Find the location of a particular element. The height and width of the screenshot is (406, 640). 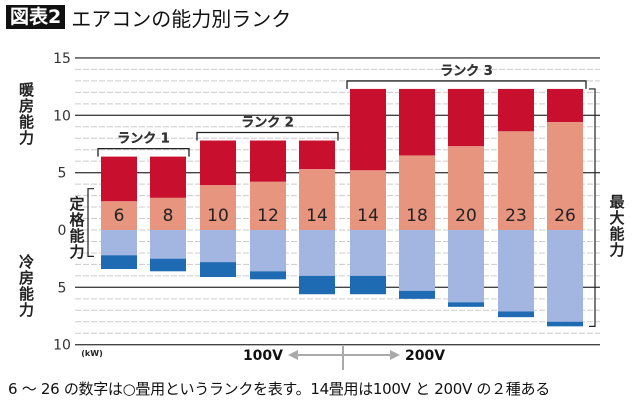

rated-capacity-label-char: 能 is located at coordinates (76, 236).